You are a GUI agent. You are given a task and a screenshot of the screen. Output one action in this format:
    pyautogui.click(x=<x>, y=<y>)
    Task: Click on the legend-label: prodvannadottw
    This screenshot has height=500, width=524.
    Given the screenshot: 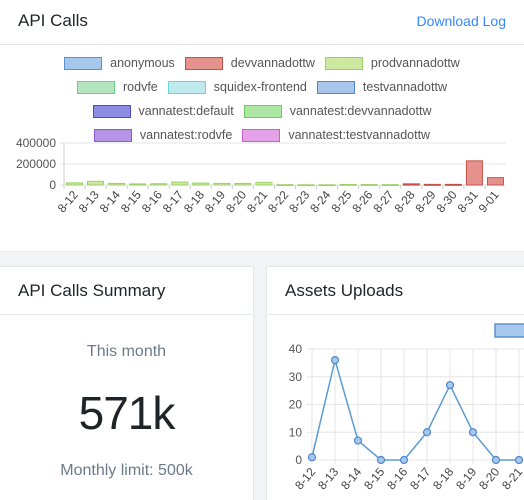 What is the action you would take?
    pyautogui.click(x=415, y=63)
    